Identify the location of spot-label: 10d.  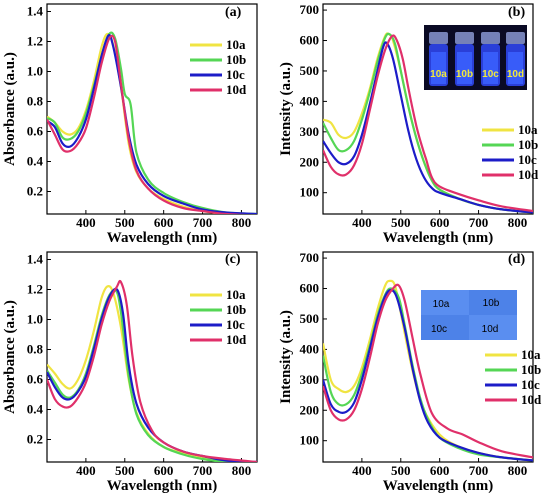
(490, 329).